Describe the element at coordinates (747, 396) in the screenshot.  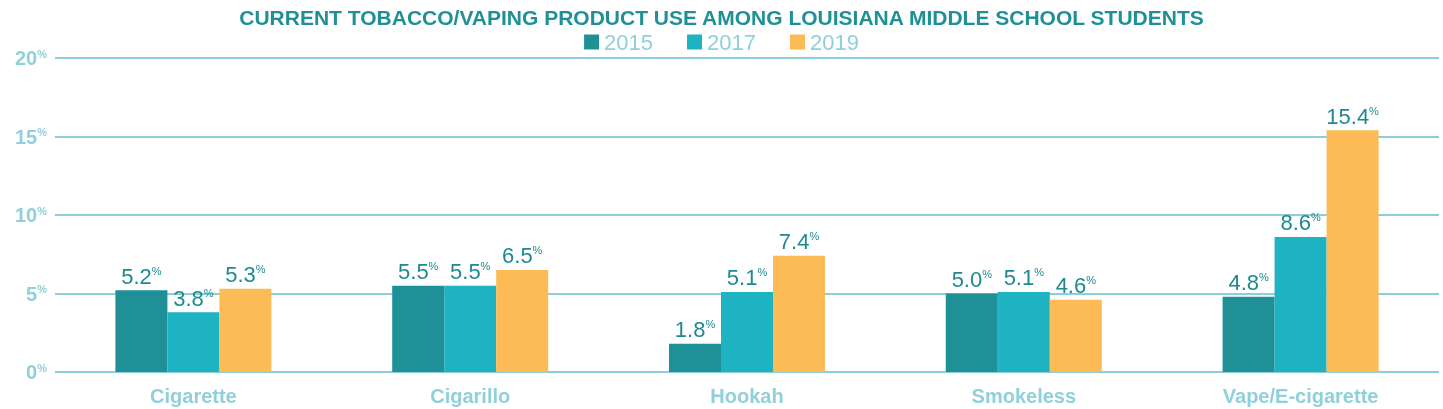
I see `x-tick-label: Hookah` at that location.